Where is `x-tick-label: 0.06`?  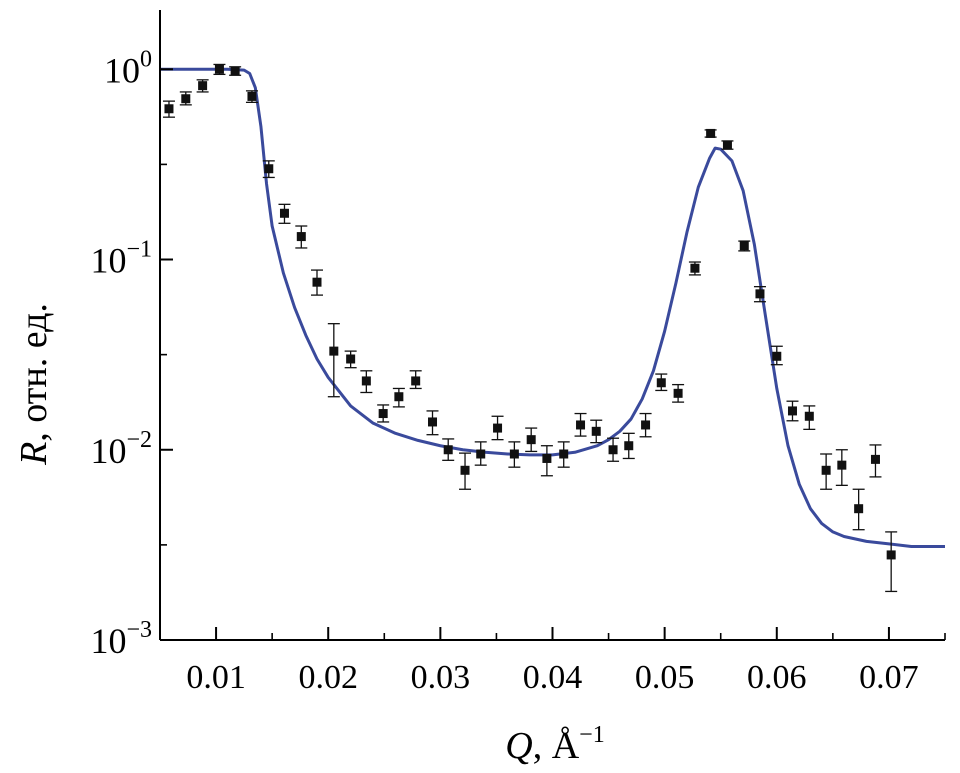
x-tick-label: 0.06 is located at coordinates (777, 677).